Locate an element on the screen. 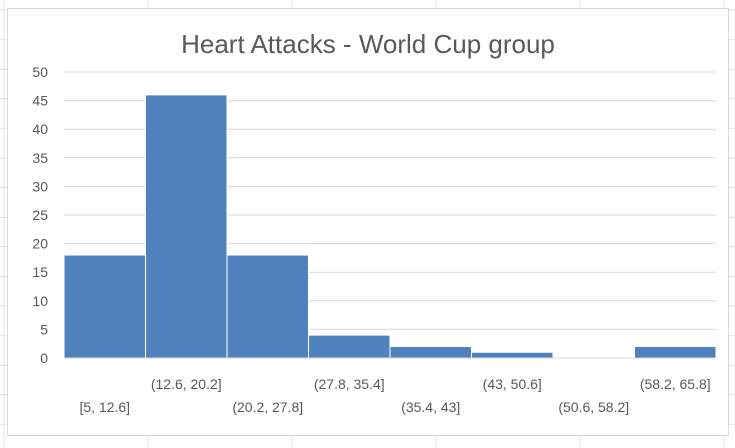  x-tick-label: [5, 12.6] is located at coordinates (104, 407).